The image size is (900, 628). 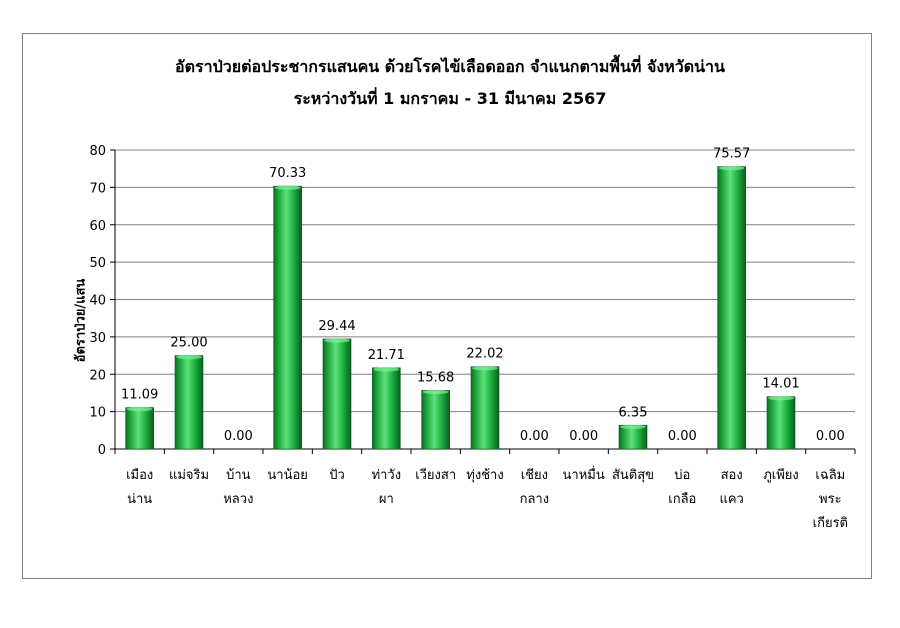 What do you see at coordinates (830, 523) in the screenshot?
I see `x-tick-label: เกียรติ` at bounding box center [830, 523].